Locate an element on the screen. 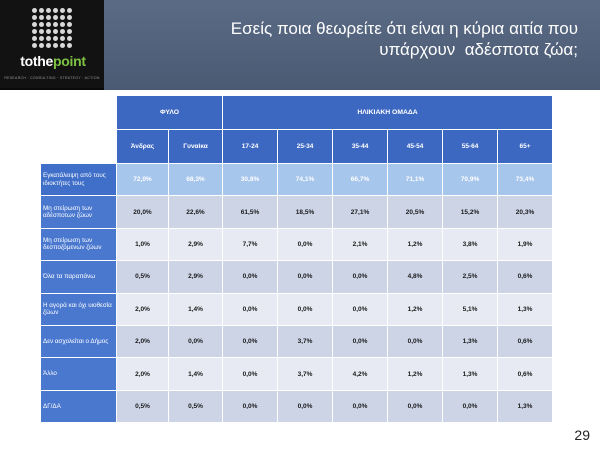 The width and height of the screenshot is (600, 449). row-label: Εγκατάλειψη από τους ιδιοκτήτες τους is located at coordinates (78, 179).